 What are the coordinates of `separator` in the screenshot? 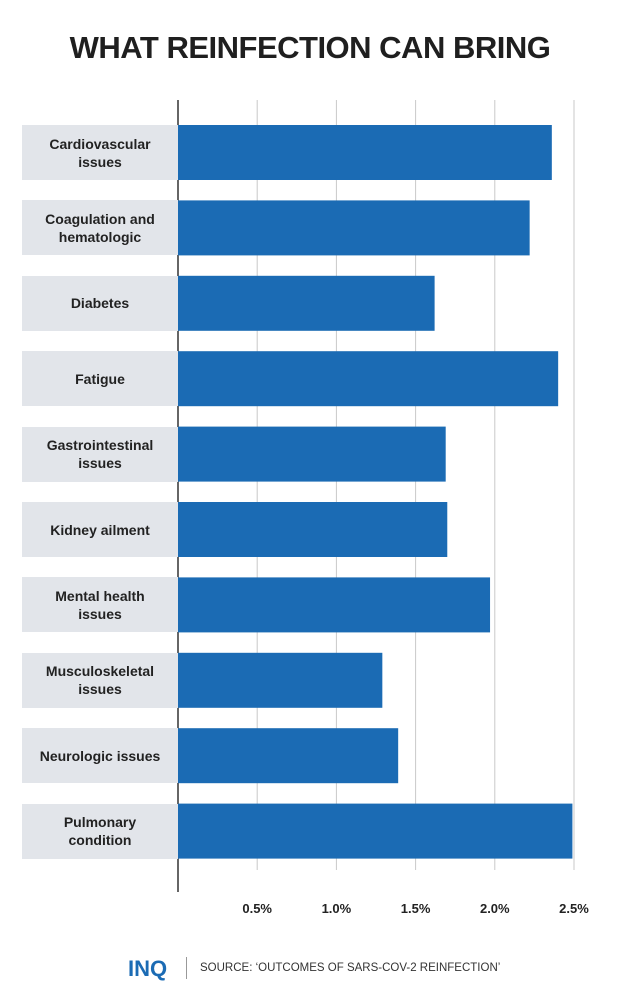 It's located at (186, 968).